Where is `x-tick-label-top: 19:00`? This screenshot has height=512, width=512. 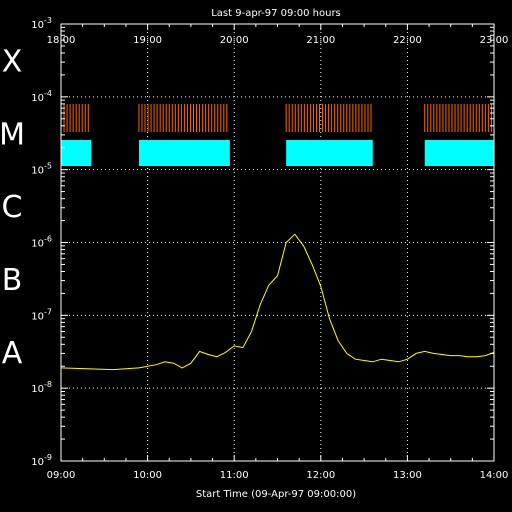 x-tick-label-top: 19:00 is located at coordinates (147, 40).